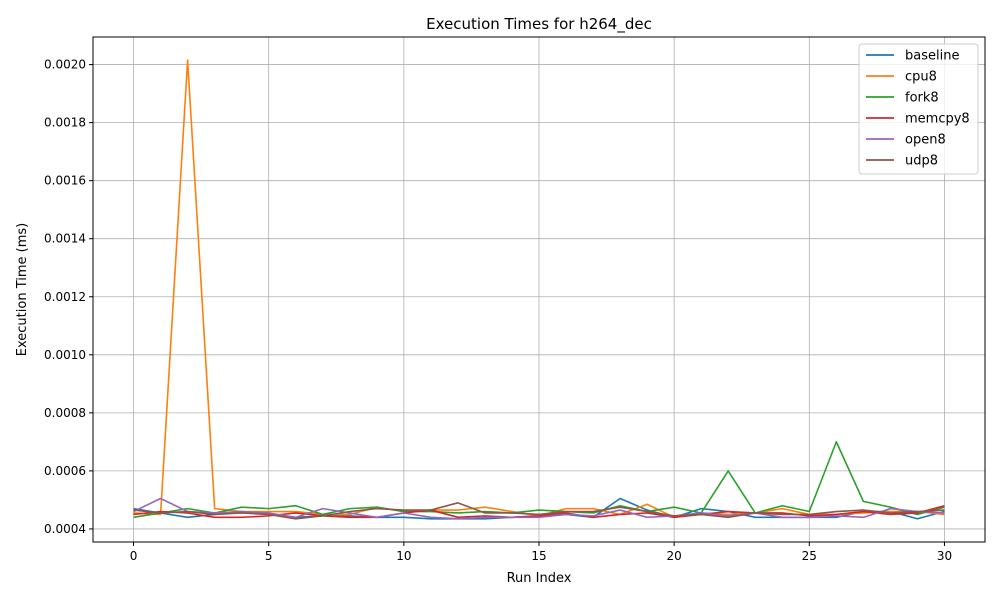  I want to click on legend-label-baseline: baseline, so click(932, 56).